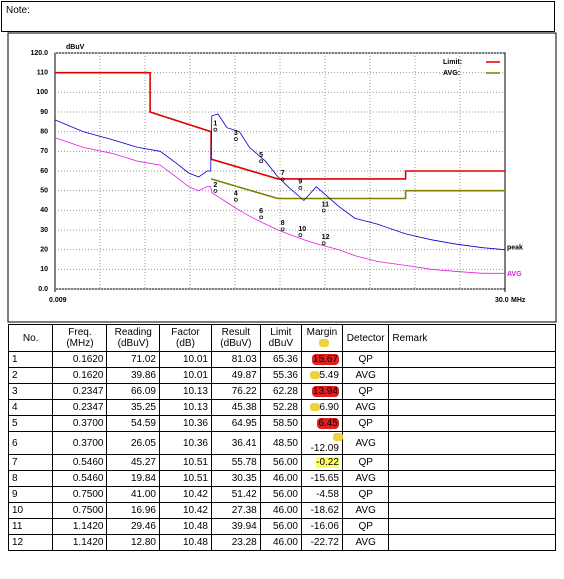 This screenshot has height=579, width=564. What do you see at coordinates (185, 478) in the screenshot?
I see `table-cell: 10.51` at bounding box center [185, 478].